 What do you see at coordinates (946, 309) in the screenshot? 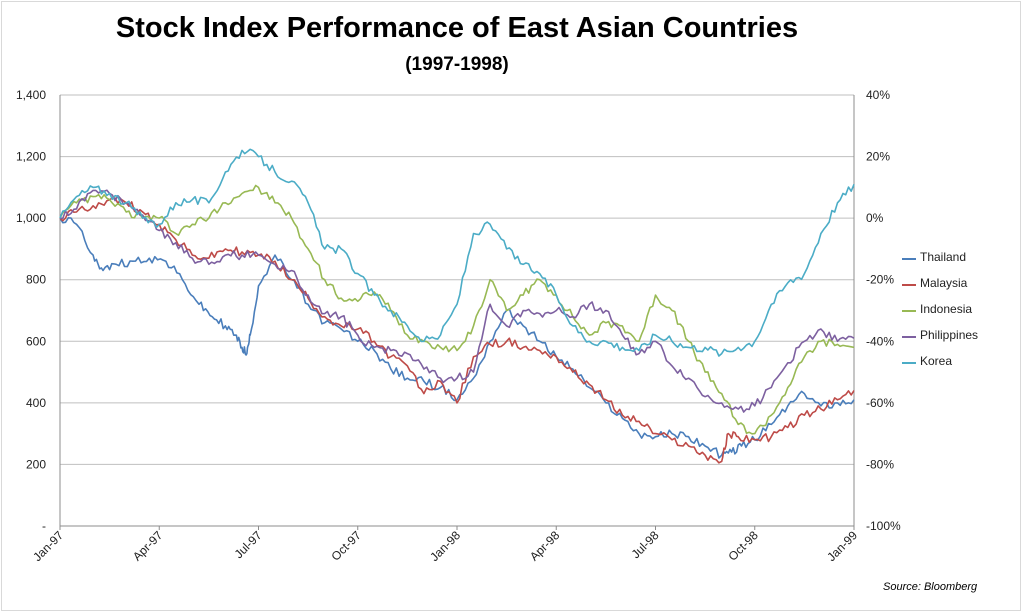
I see `legend-label: Indonesia` at bounding box center [946, 309].